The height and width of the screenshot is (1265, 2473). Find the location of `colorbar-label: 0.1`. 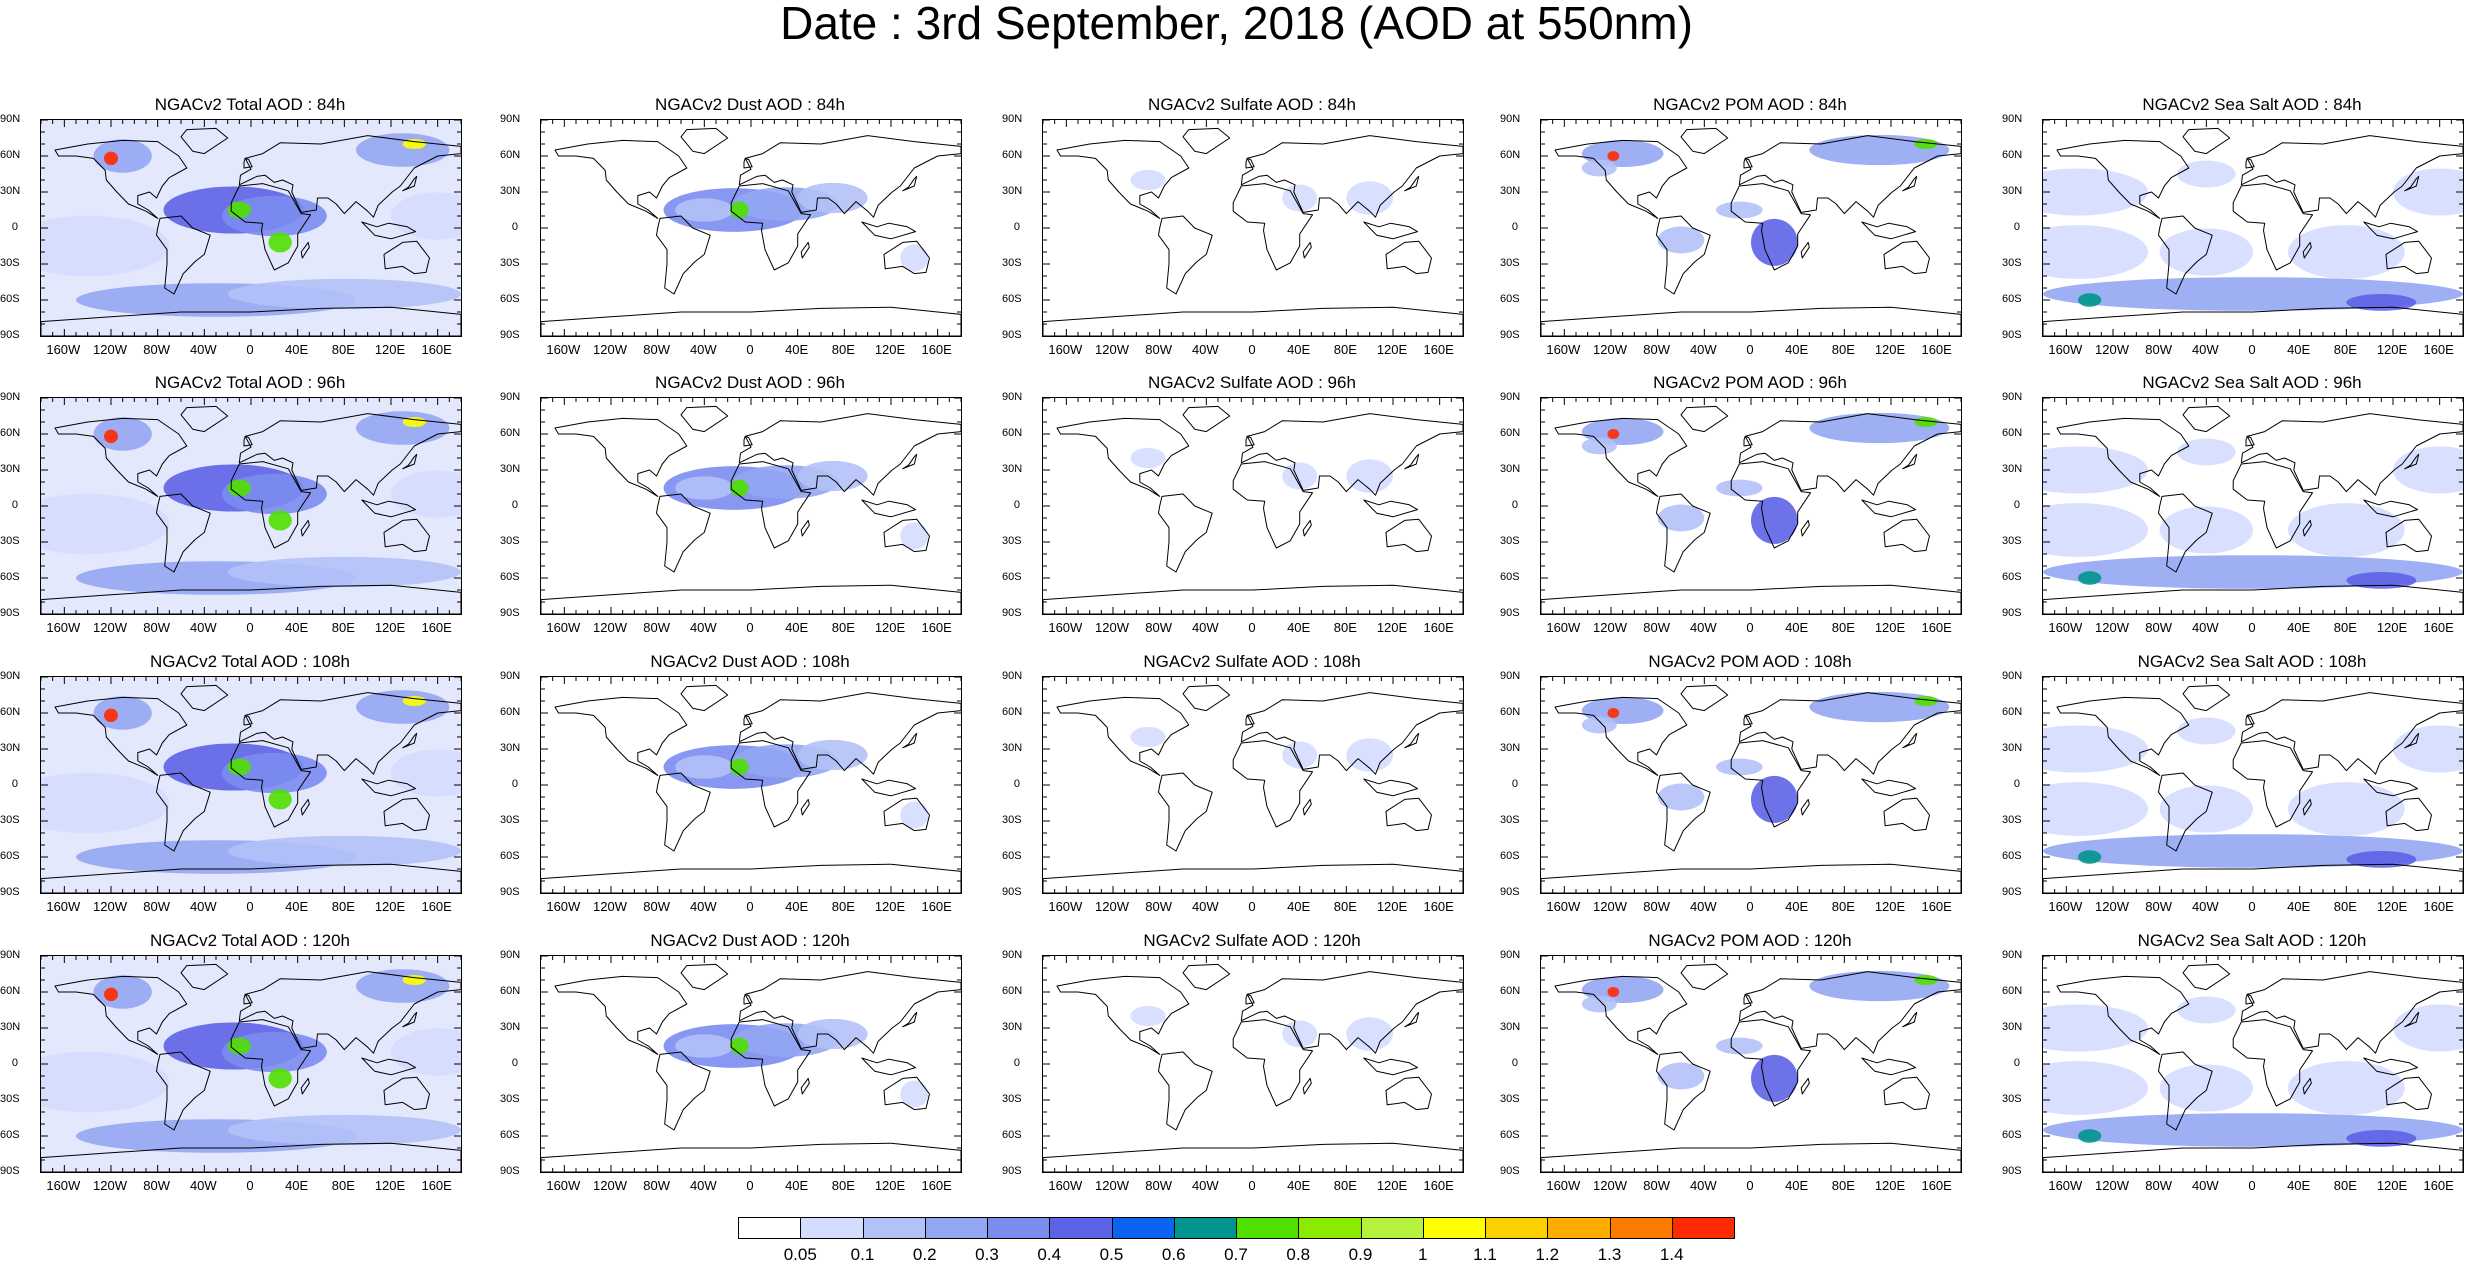

colorbar-label: 0.1 is located at coordinates (862, 1254).